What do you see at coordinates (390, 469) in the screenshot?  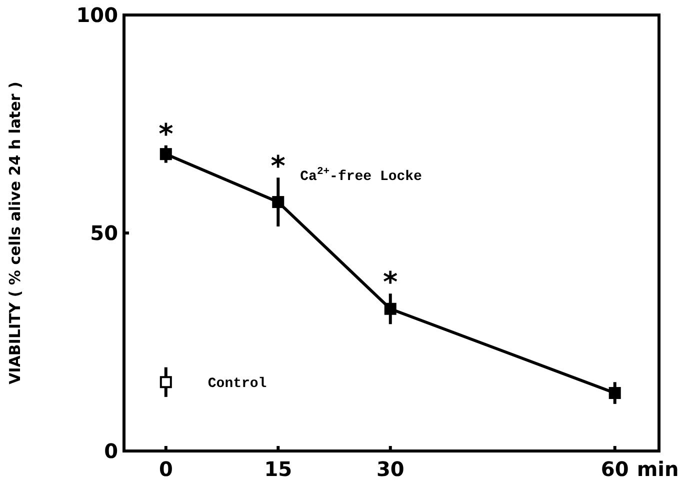 I see `x-tick-label: 30` at bounding box center [390, 469].